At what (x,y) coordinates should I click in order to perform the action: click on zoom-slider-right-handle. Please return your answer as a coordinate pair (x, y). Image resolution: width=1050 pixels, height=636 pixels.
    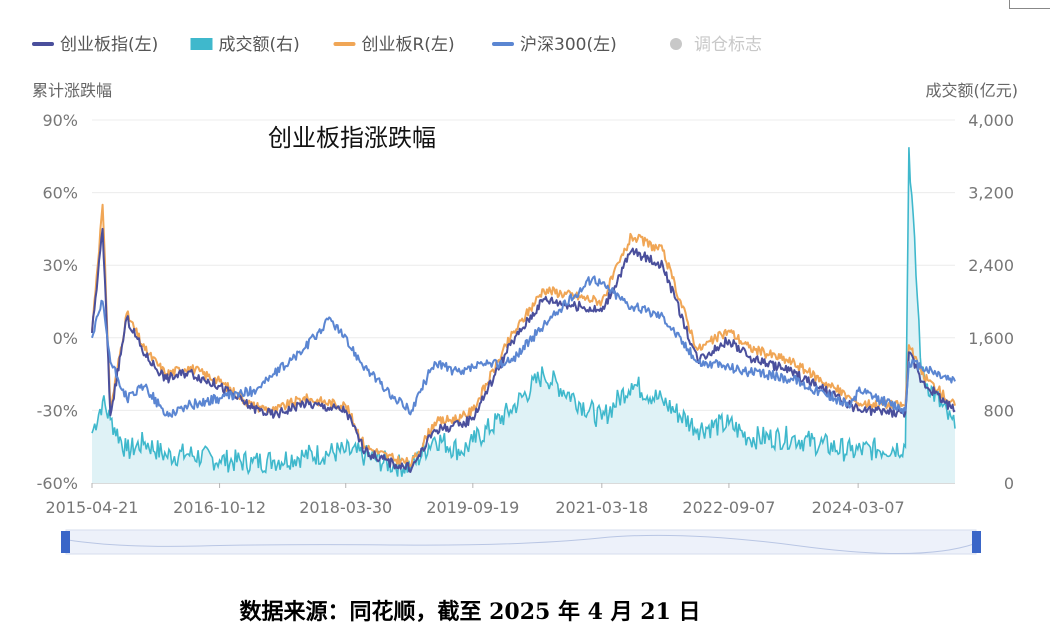
    Looking at the image, I should click on (976, 542).